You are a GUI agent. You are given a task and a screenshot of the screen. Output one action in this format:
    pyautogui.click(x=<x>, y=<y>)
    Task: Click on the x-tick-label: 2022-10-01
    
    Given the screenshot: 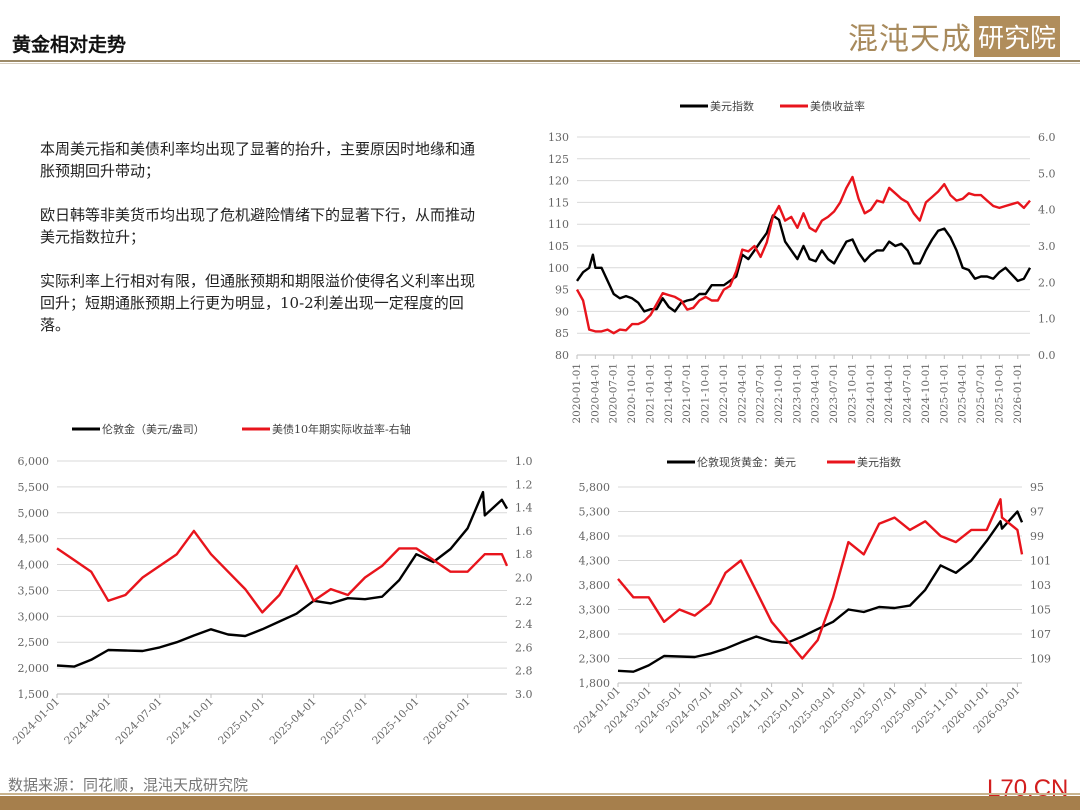 What is the action you would take?
    pyautogui.click(x=779, y=393)
    